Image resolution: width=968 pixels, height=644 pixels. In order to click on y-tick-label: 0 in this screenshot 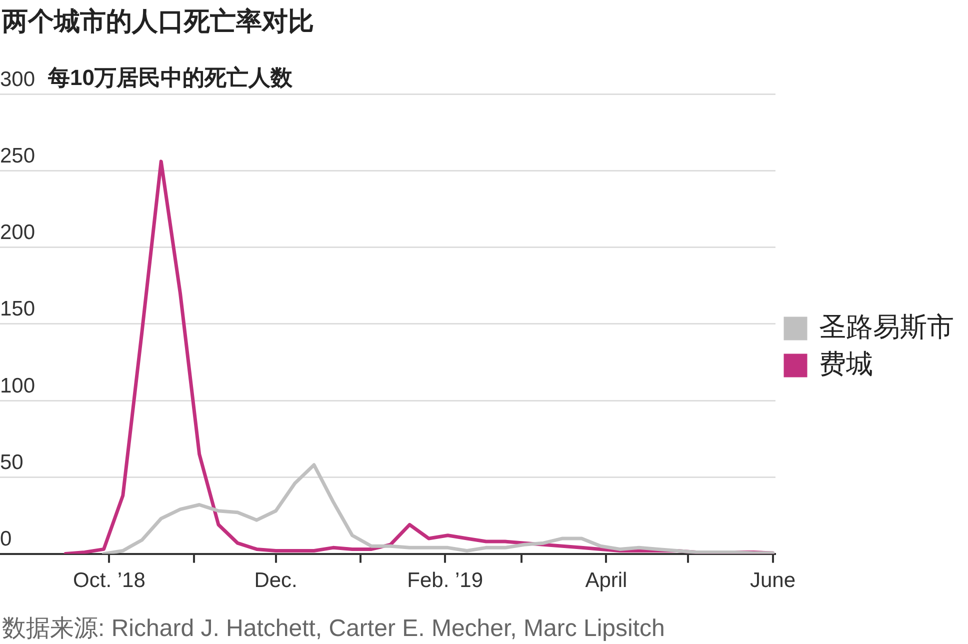, I will do `click(6, 539)`.